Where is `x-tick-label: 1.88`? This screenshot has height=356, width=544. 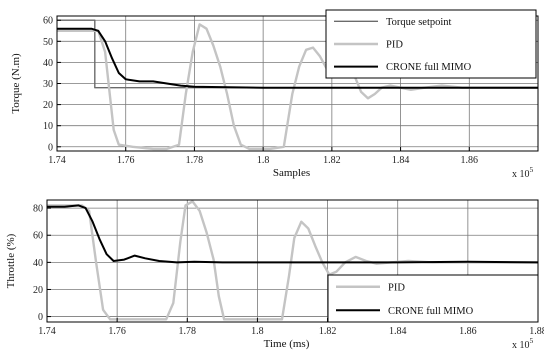 x-tick-label: 1.88 is located at coordinates (536, 331).